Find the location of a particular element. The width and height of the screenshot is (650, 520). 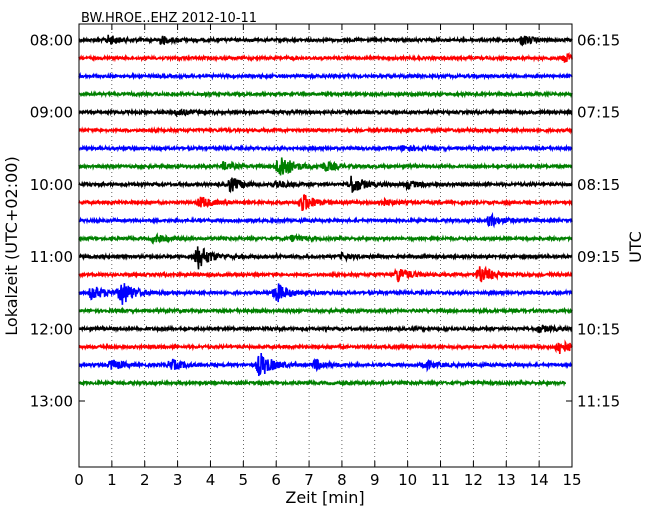

x-tick-label: 2 is located at coordinates (145, 480).